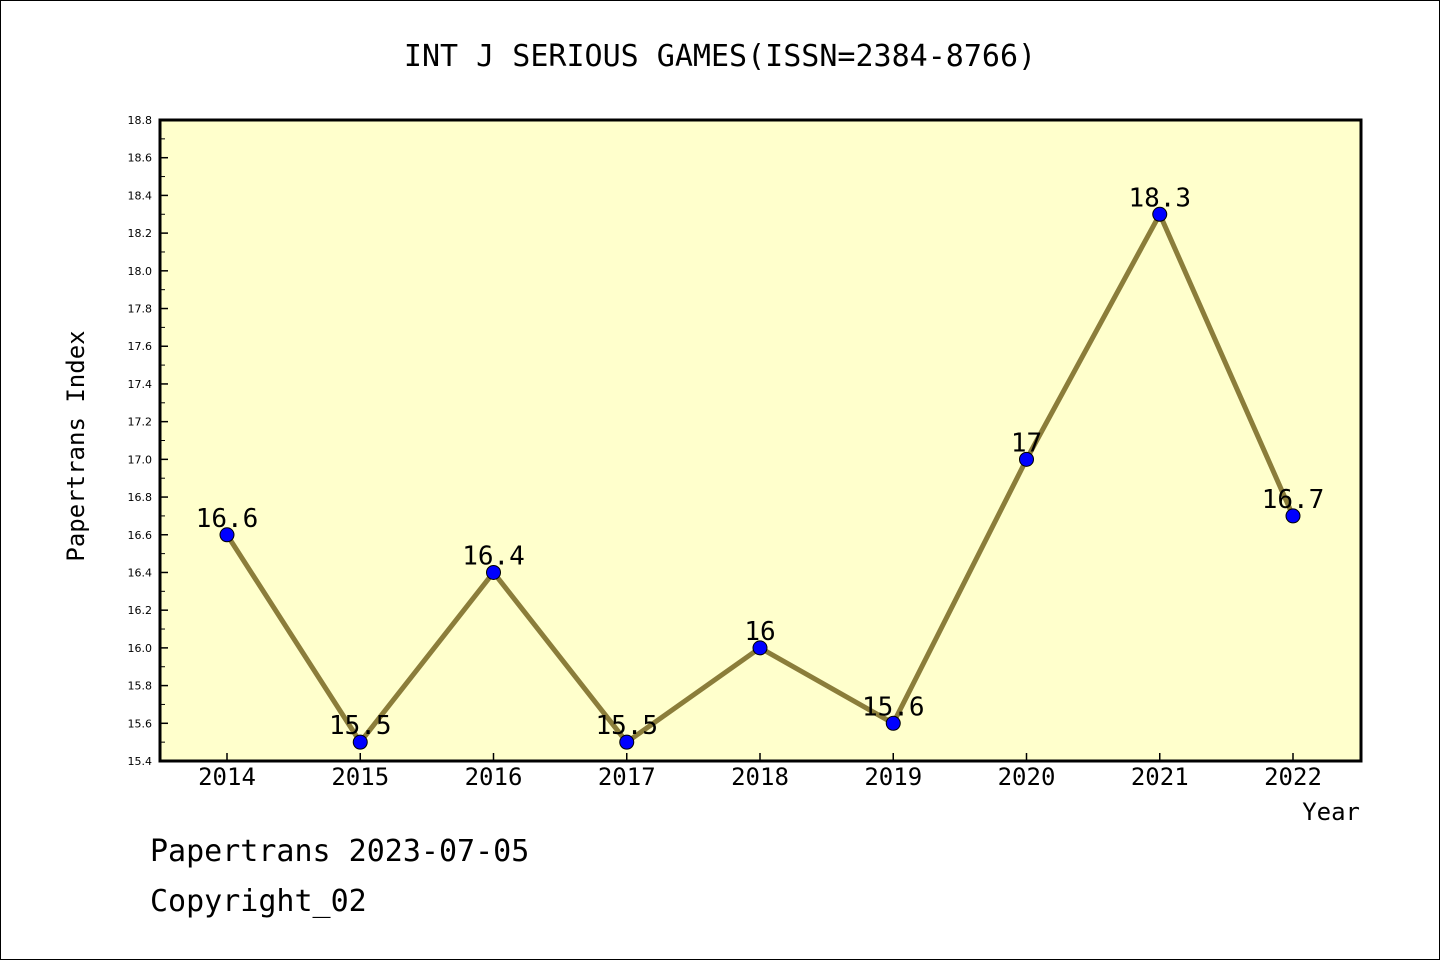  I want to click on data-label: 16.4, so click(493, 556).